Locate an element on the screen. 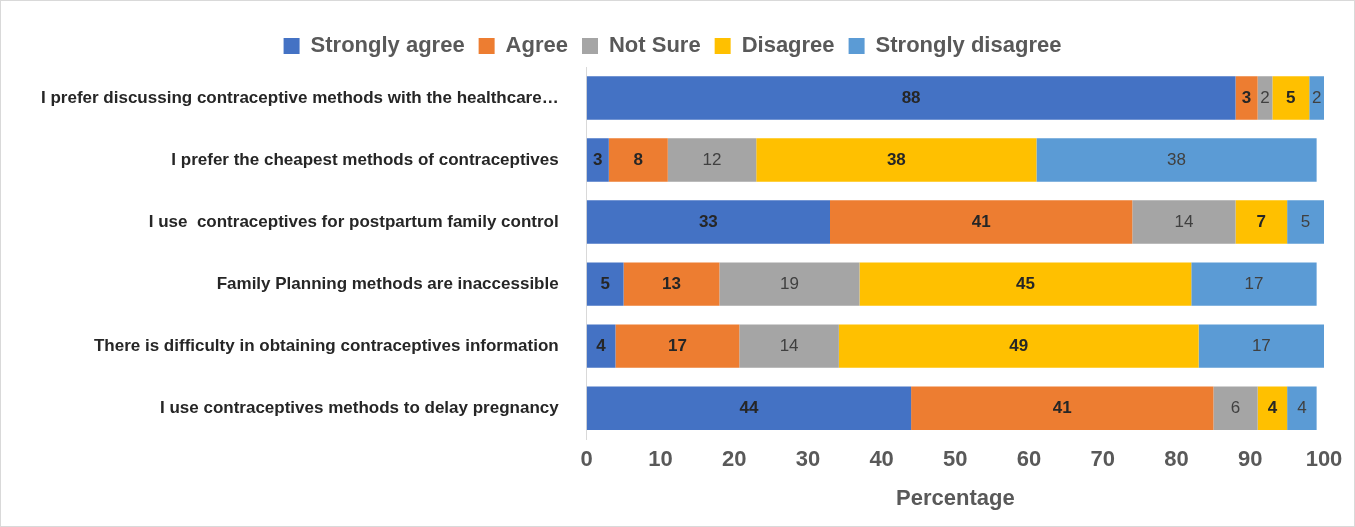 This screenshot has height=527, width=1355. data-label: 7 is located at coordinates (1261, 221).